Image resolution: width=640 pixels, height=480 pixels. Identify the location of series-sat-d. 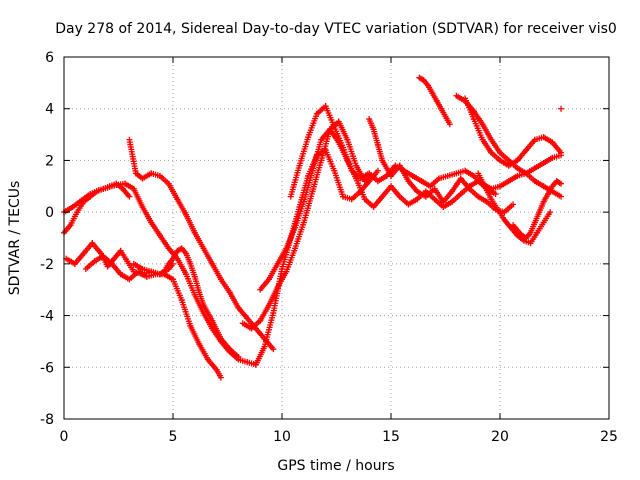
(153, 317).